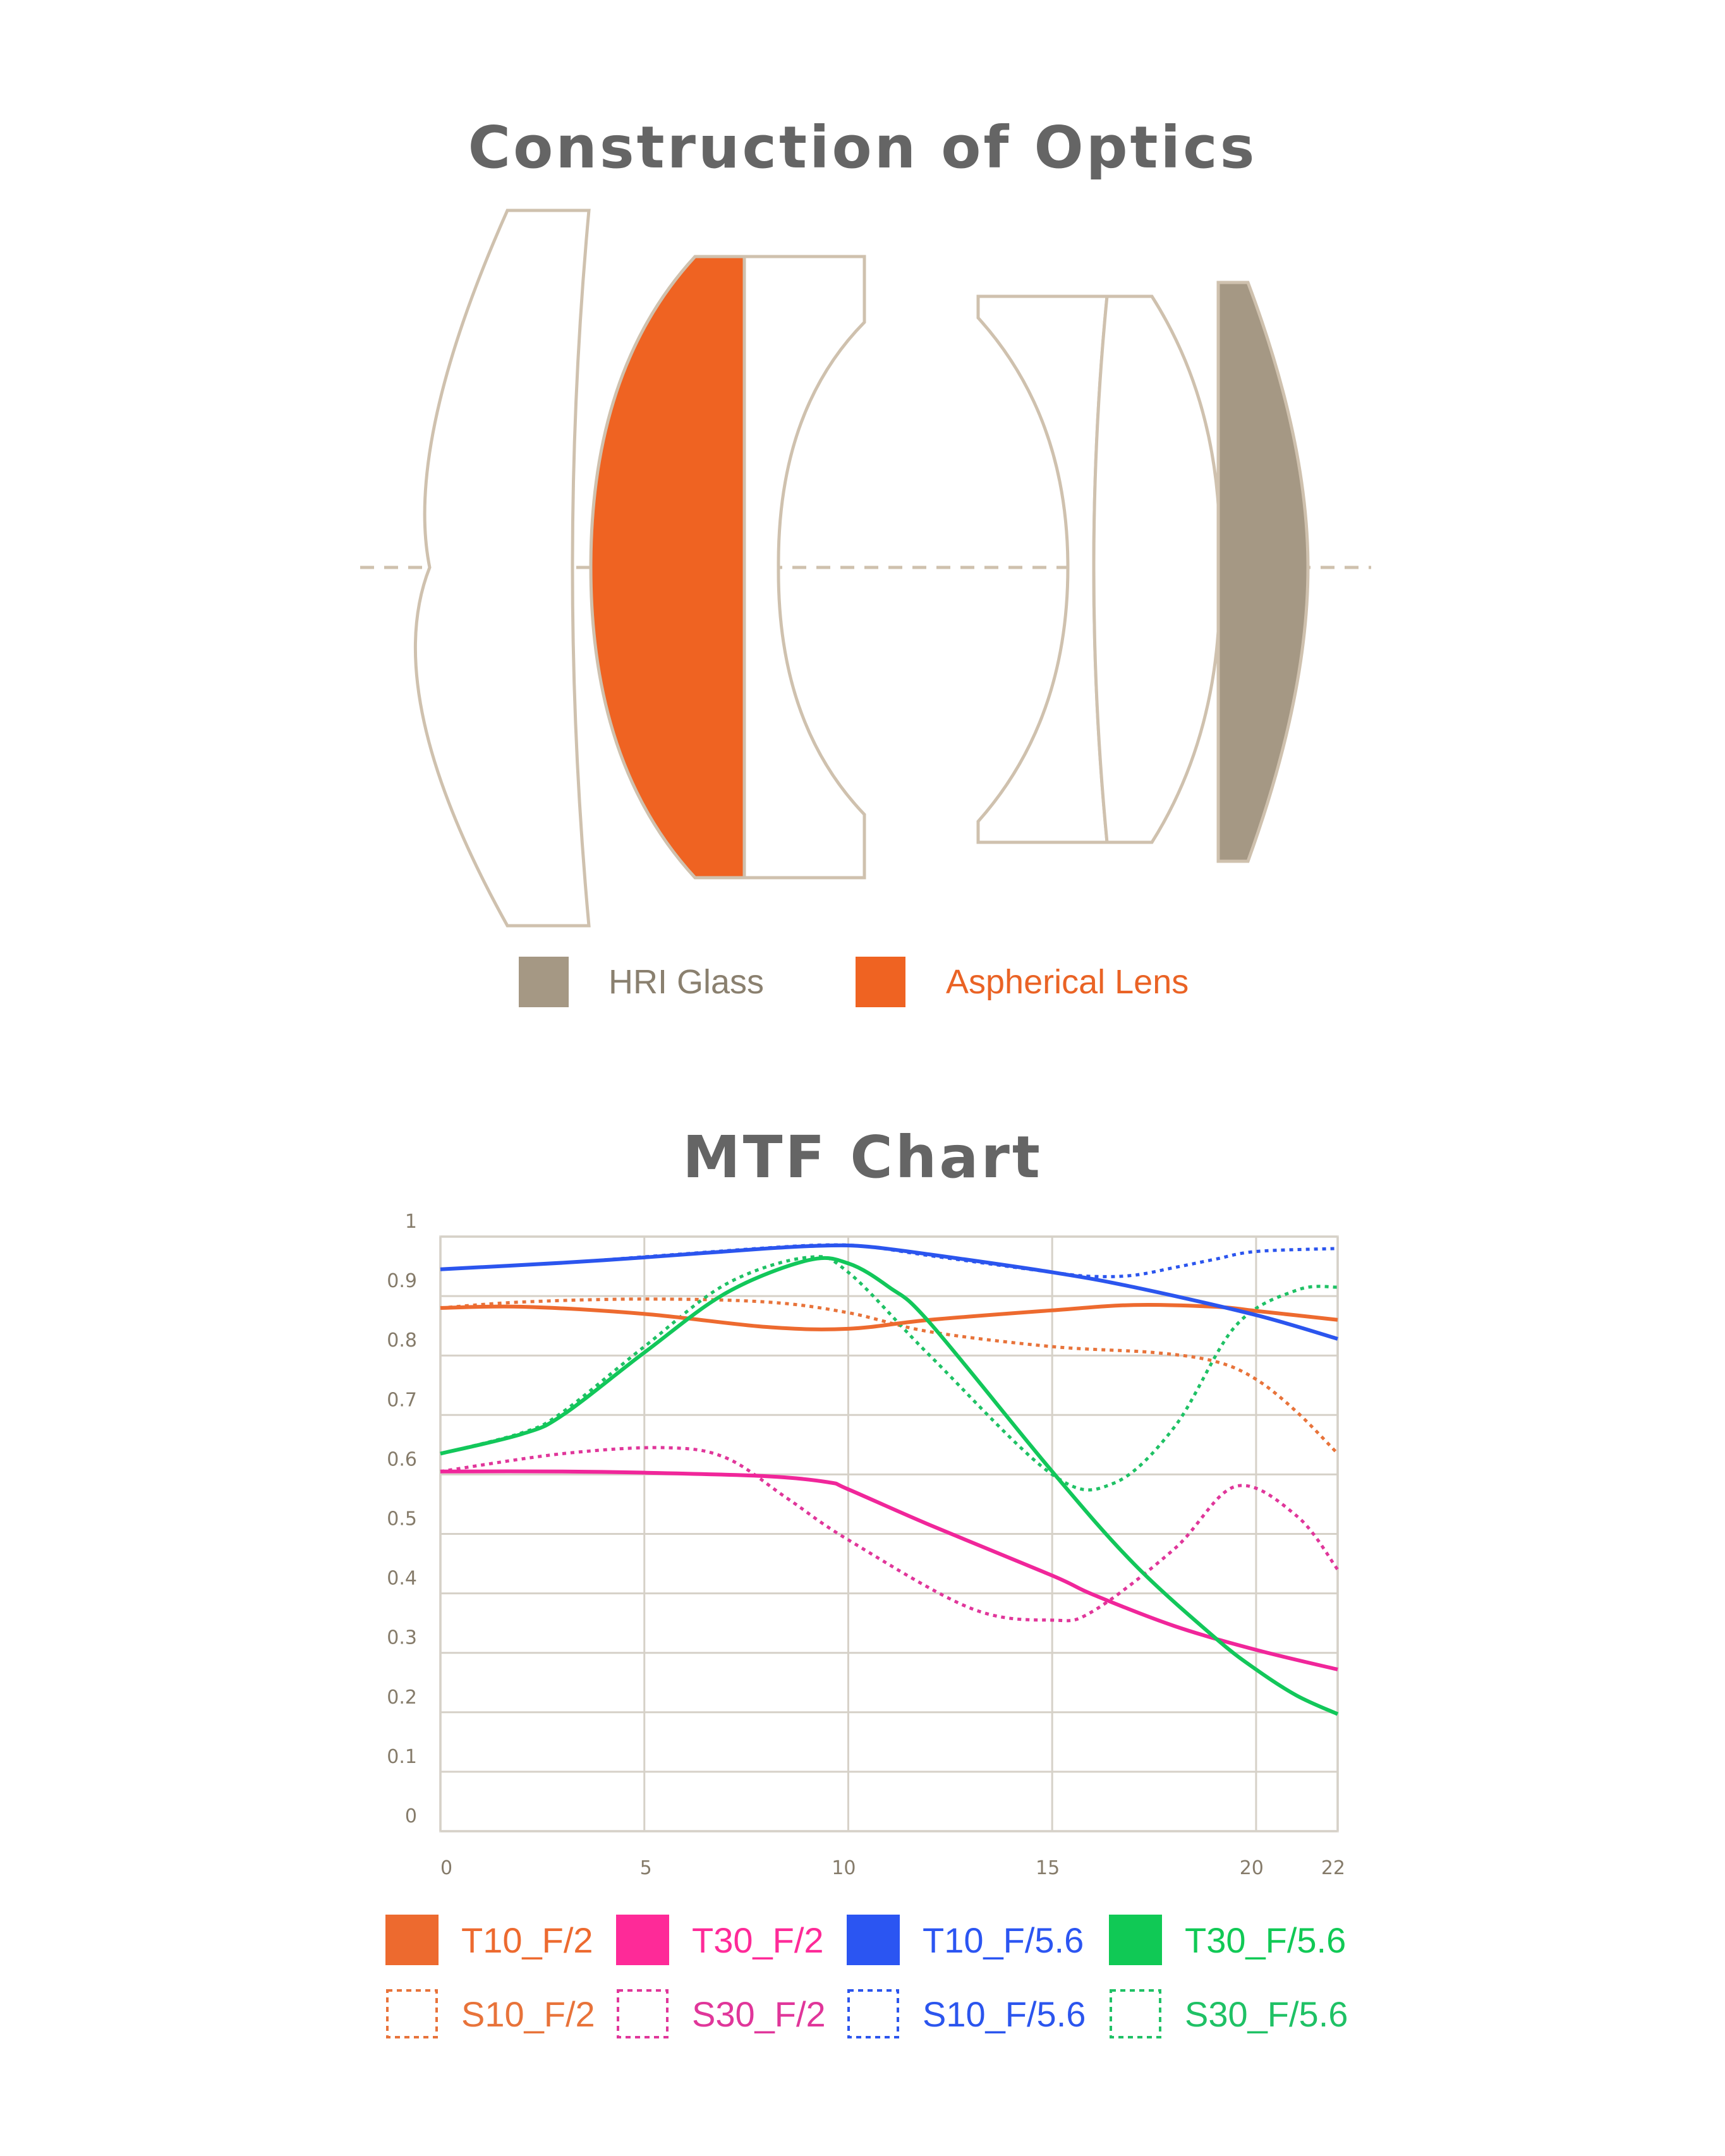 The width and height of the screenshot is (1725, 2156). What do you see at coordinates (1003, 1940) in the screenshot?
I see `legend-label: T10_F/5.6` at bounding box center [1003, 1940].